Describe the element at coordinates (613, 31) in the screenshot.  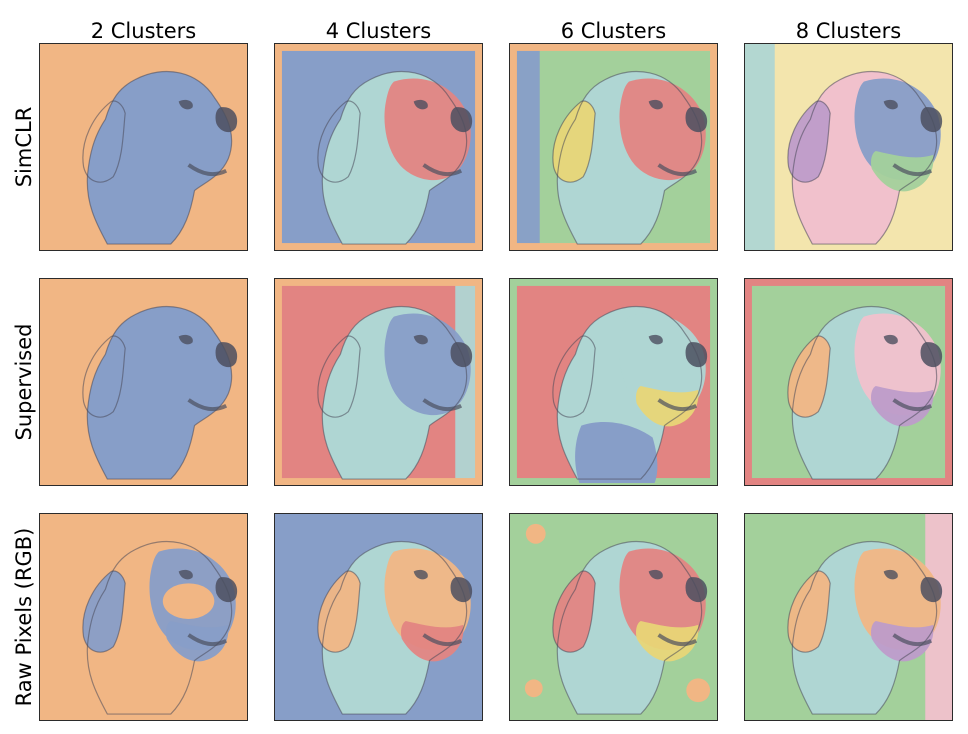
I see `column-title: 6 Clusters` at that location.